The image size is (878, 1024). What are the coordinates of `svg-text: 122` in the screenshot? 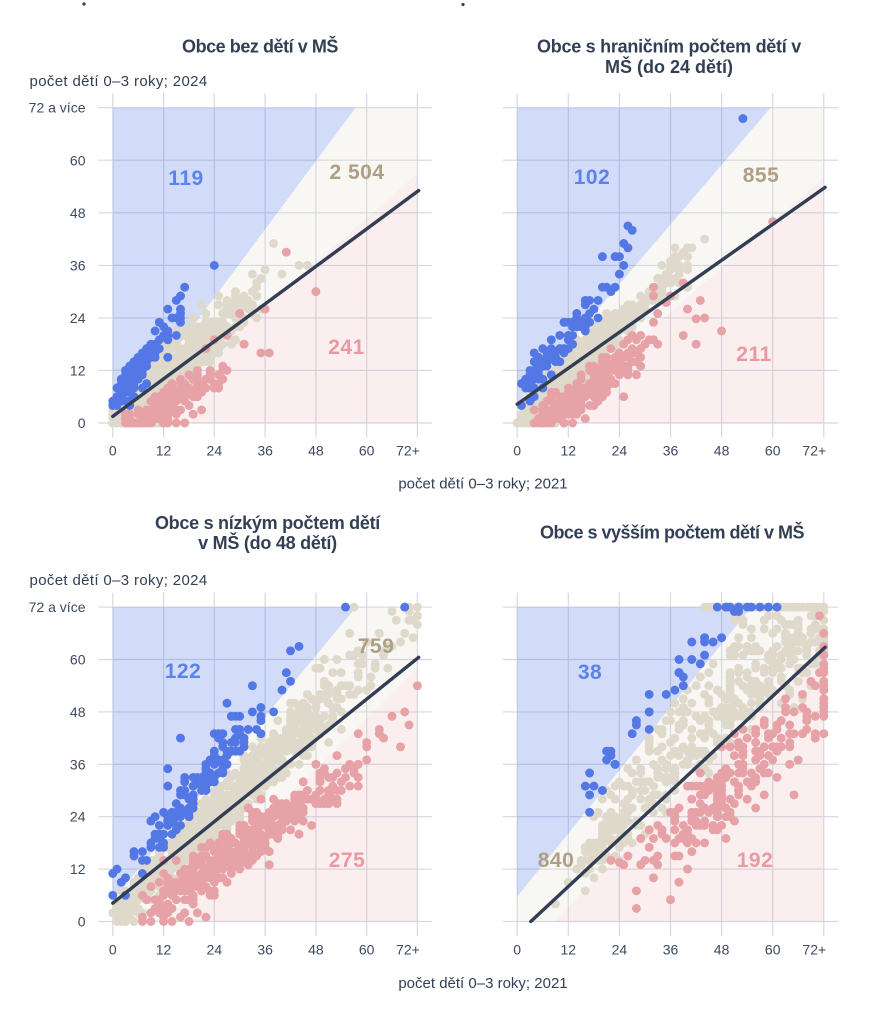 It's located at (183, 671).